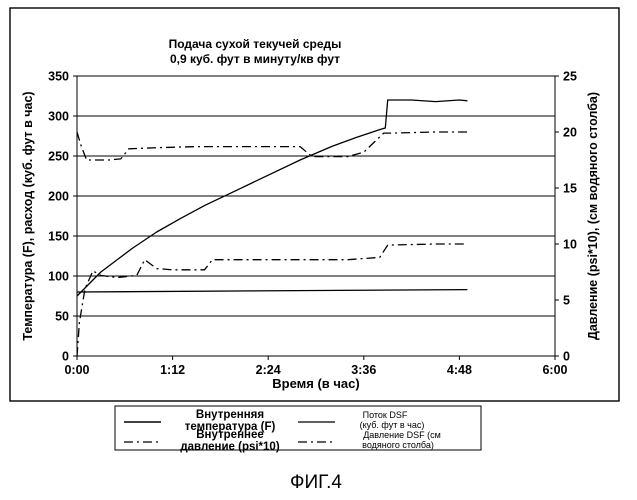 This screenshot has width=637, height=500. I want to click on legend-label-internal-pressure-line-2: давление (psi*10), so click(229, 447).